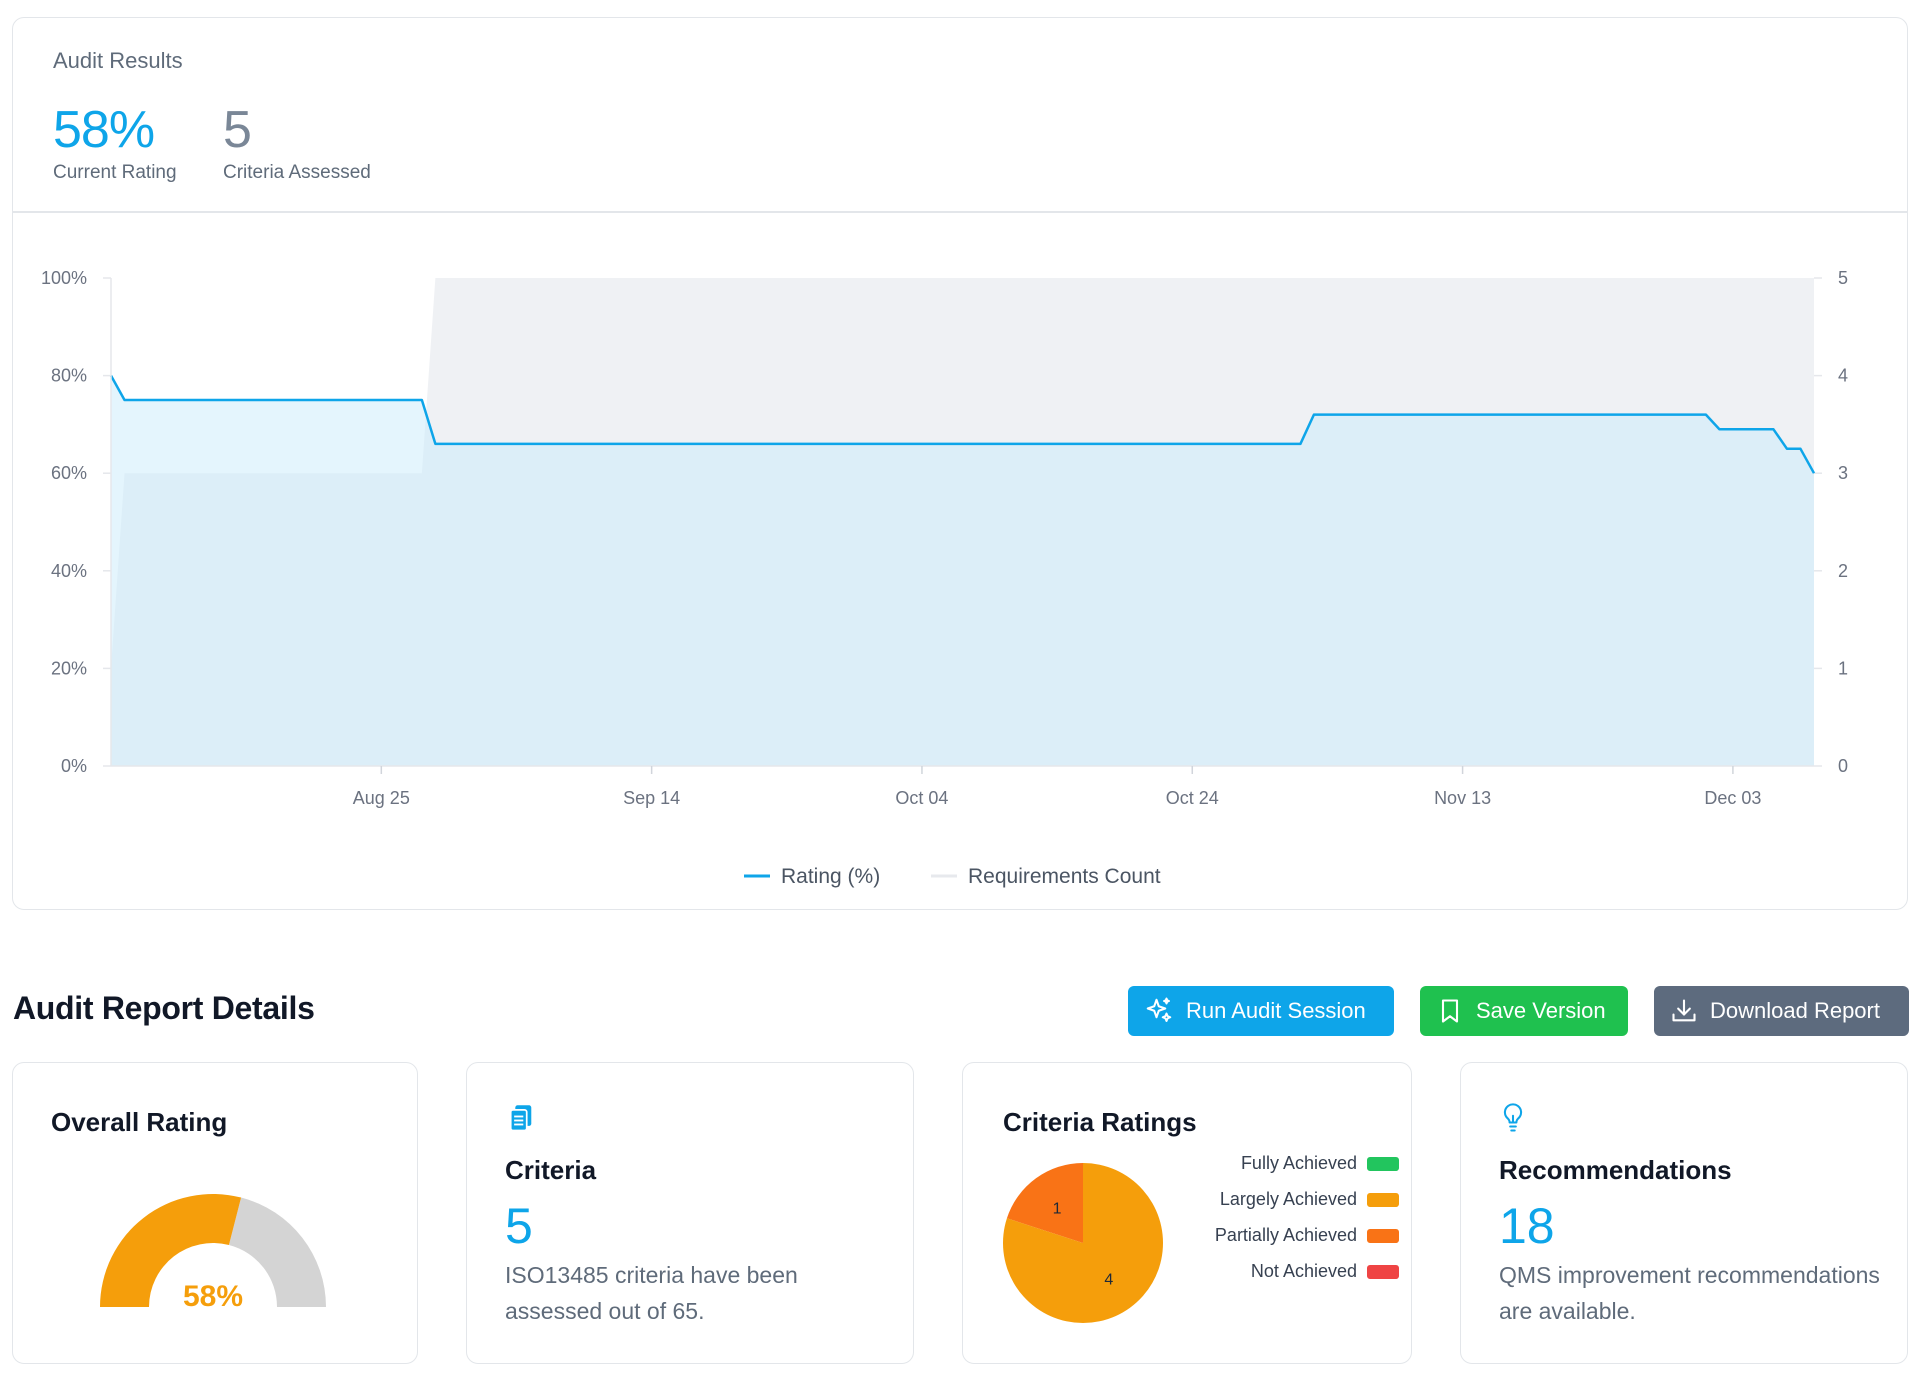  Describe the element at coordinates (1064, 876) in the screenshot. I see `legend-requirements-label: Requirements Count` at that location.